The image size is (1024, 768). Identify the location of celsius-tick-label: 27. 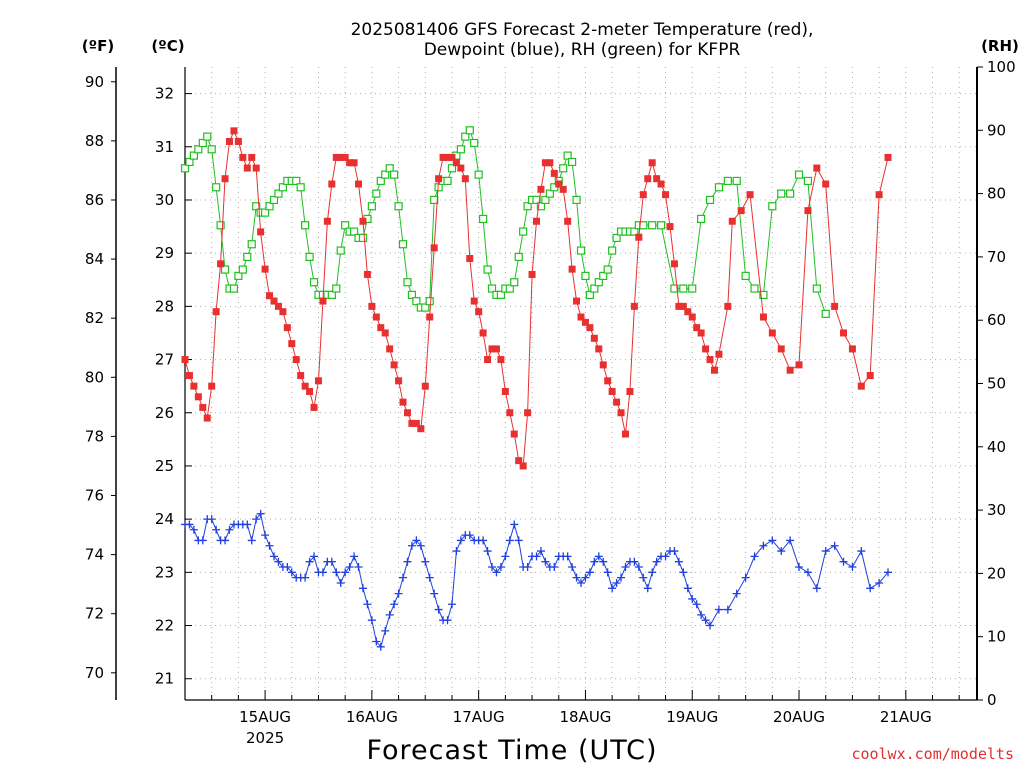
(164, 360).